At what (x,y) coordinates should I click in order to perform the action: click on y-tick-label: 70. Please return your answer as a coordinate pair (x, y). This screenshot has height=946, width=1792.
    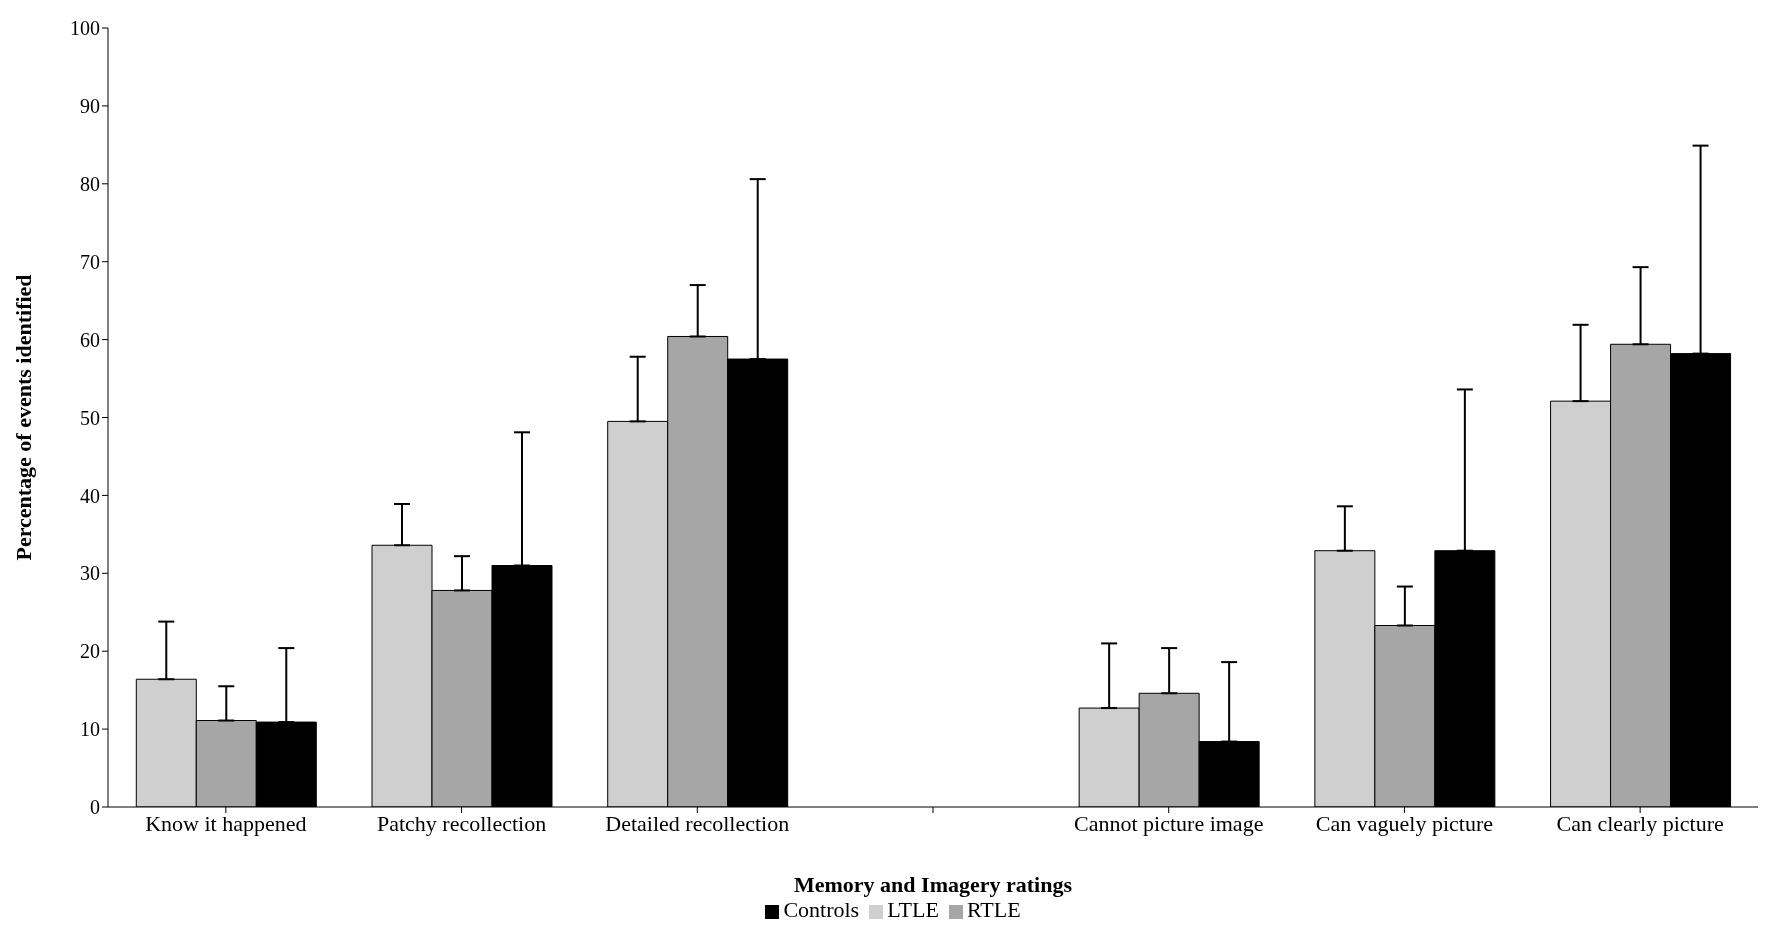
    Looking at the image, I should click on (90, 261).